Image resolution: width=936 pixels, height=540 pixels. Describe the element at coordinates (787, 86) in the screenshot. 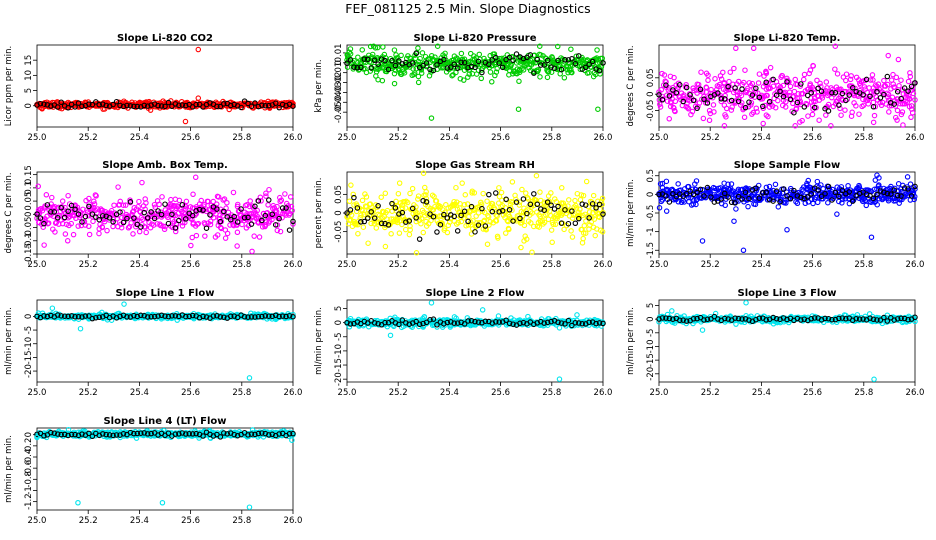

I see `data-points` at that location.